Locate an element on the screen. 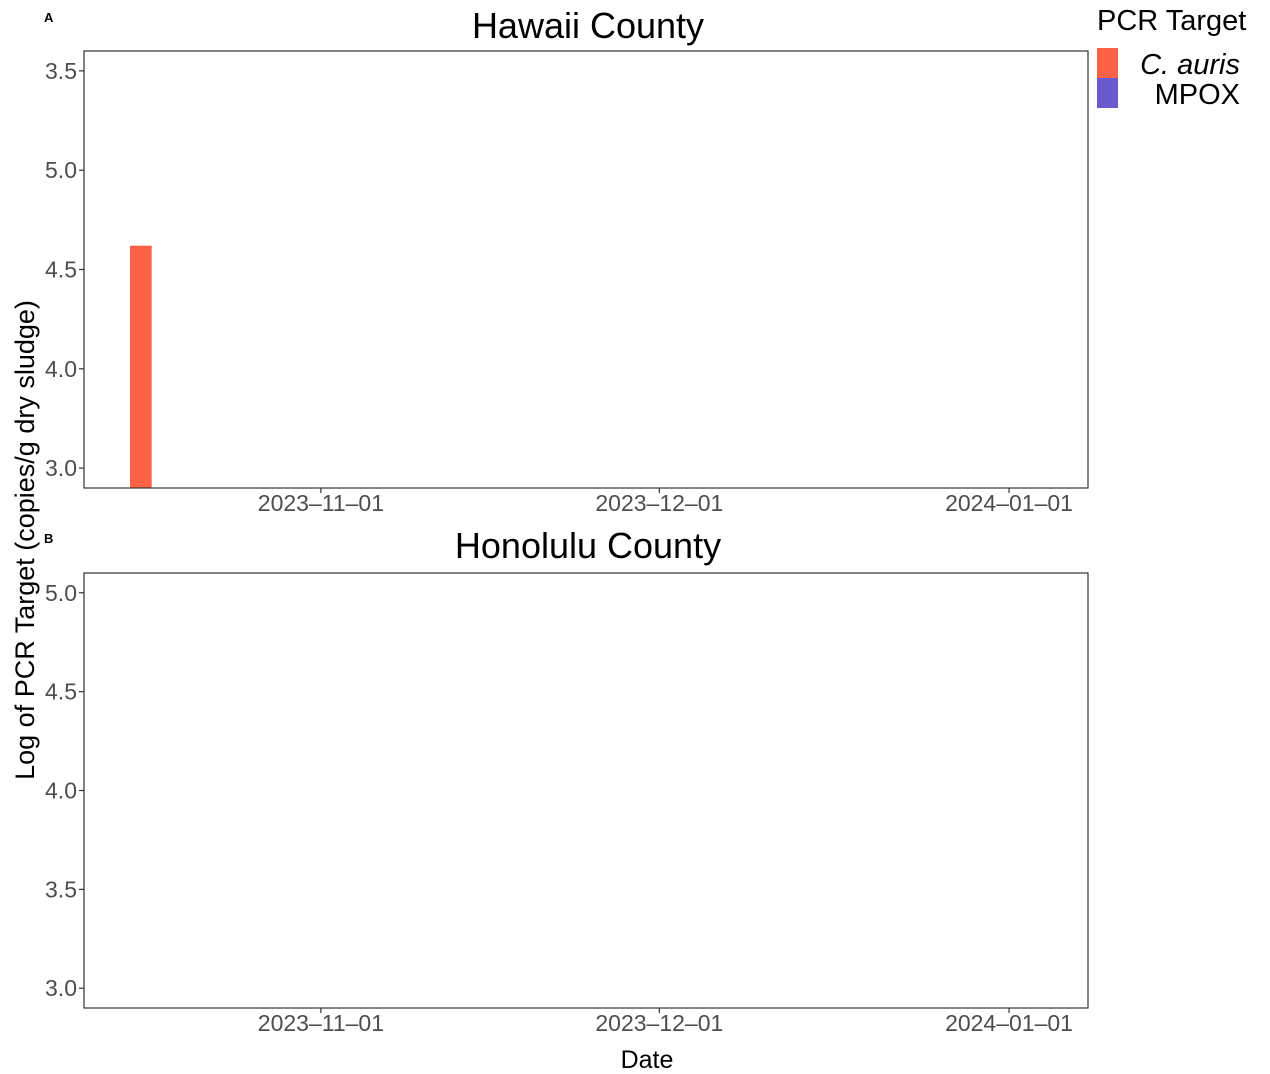 The image size is (1270, 1074). bars is located at coordinates (140, 366).